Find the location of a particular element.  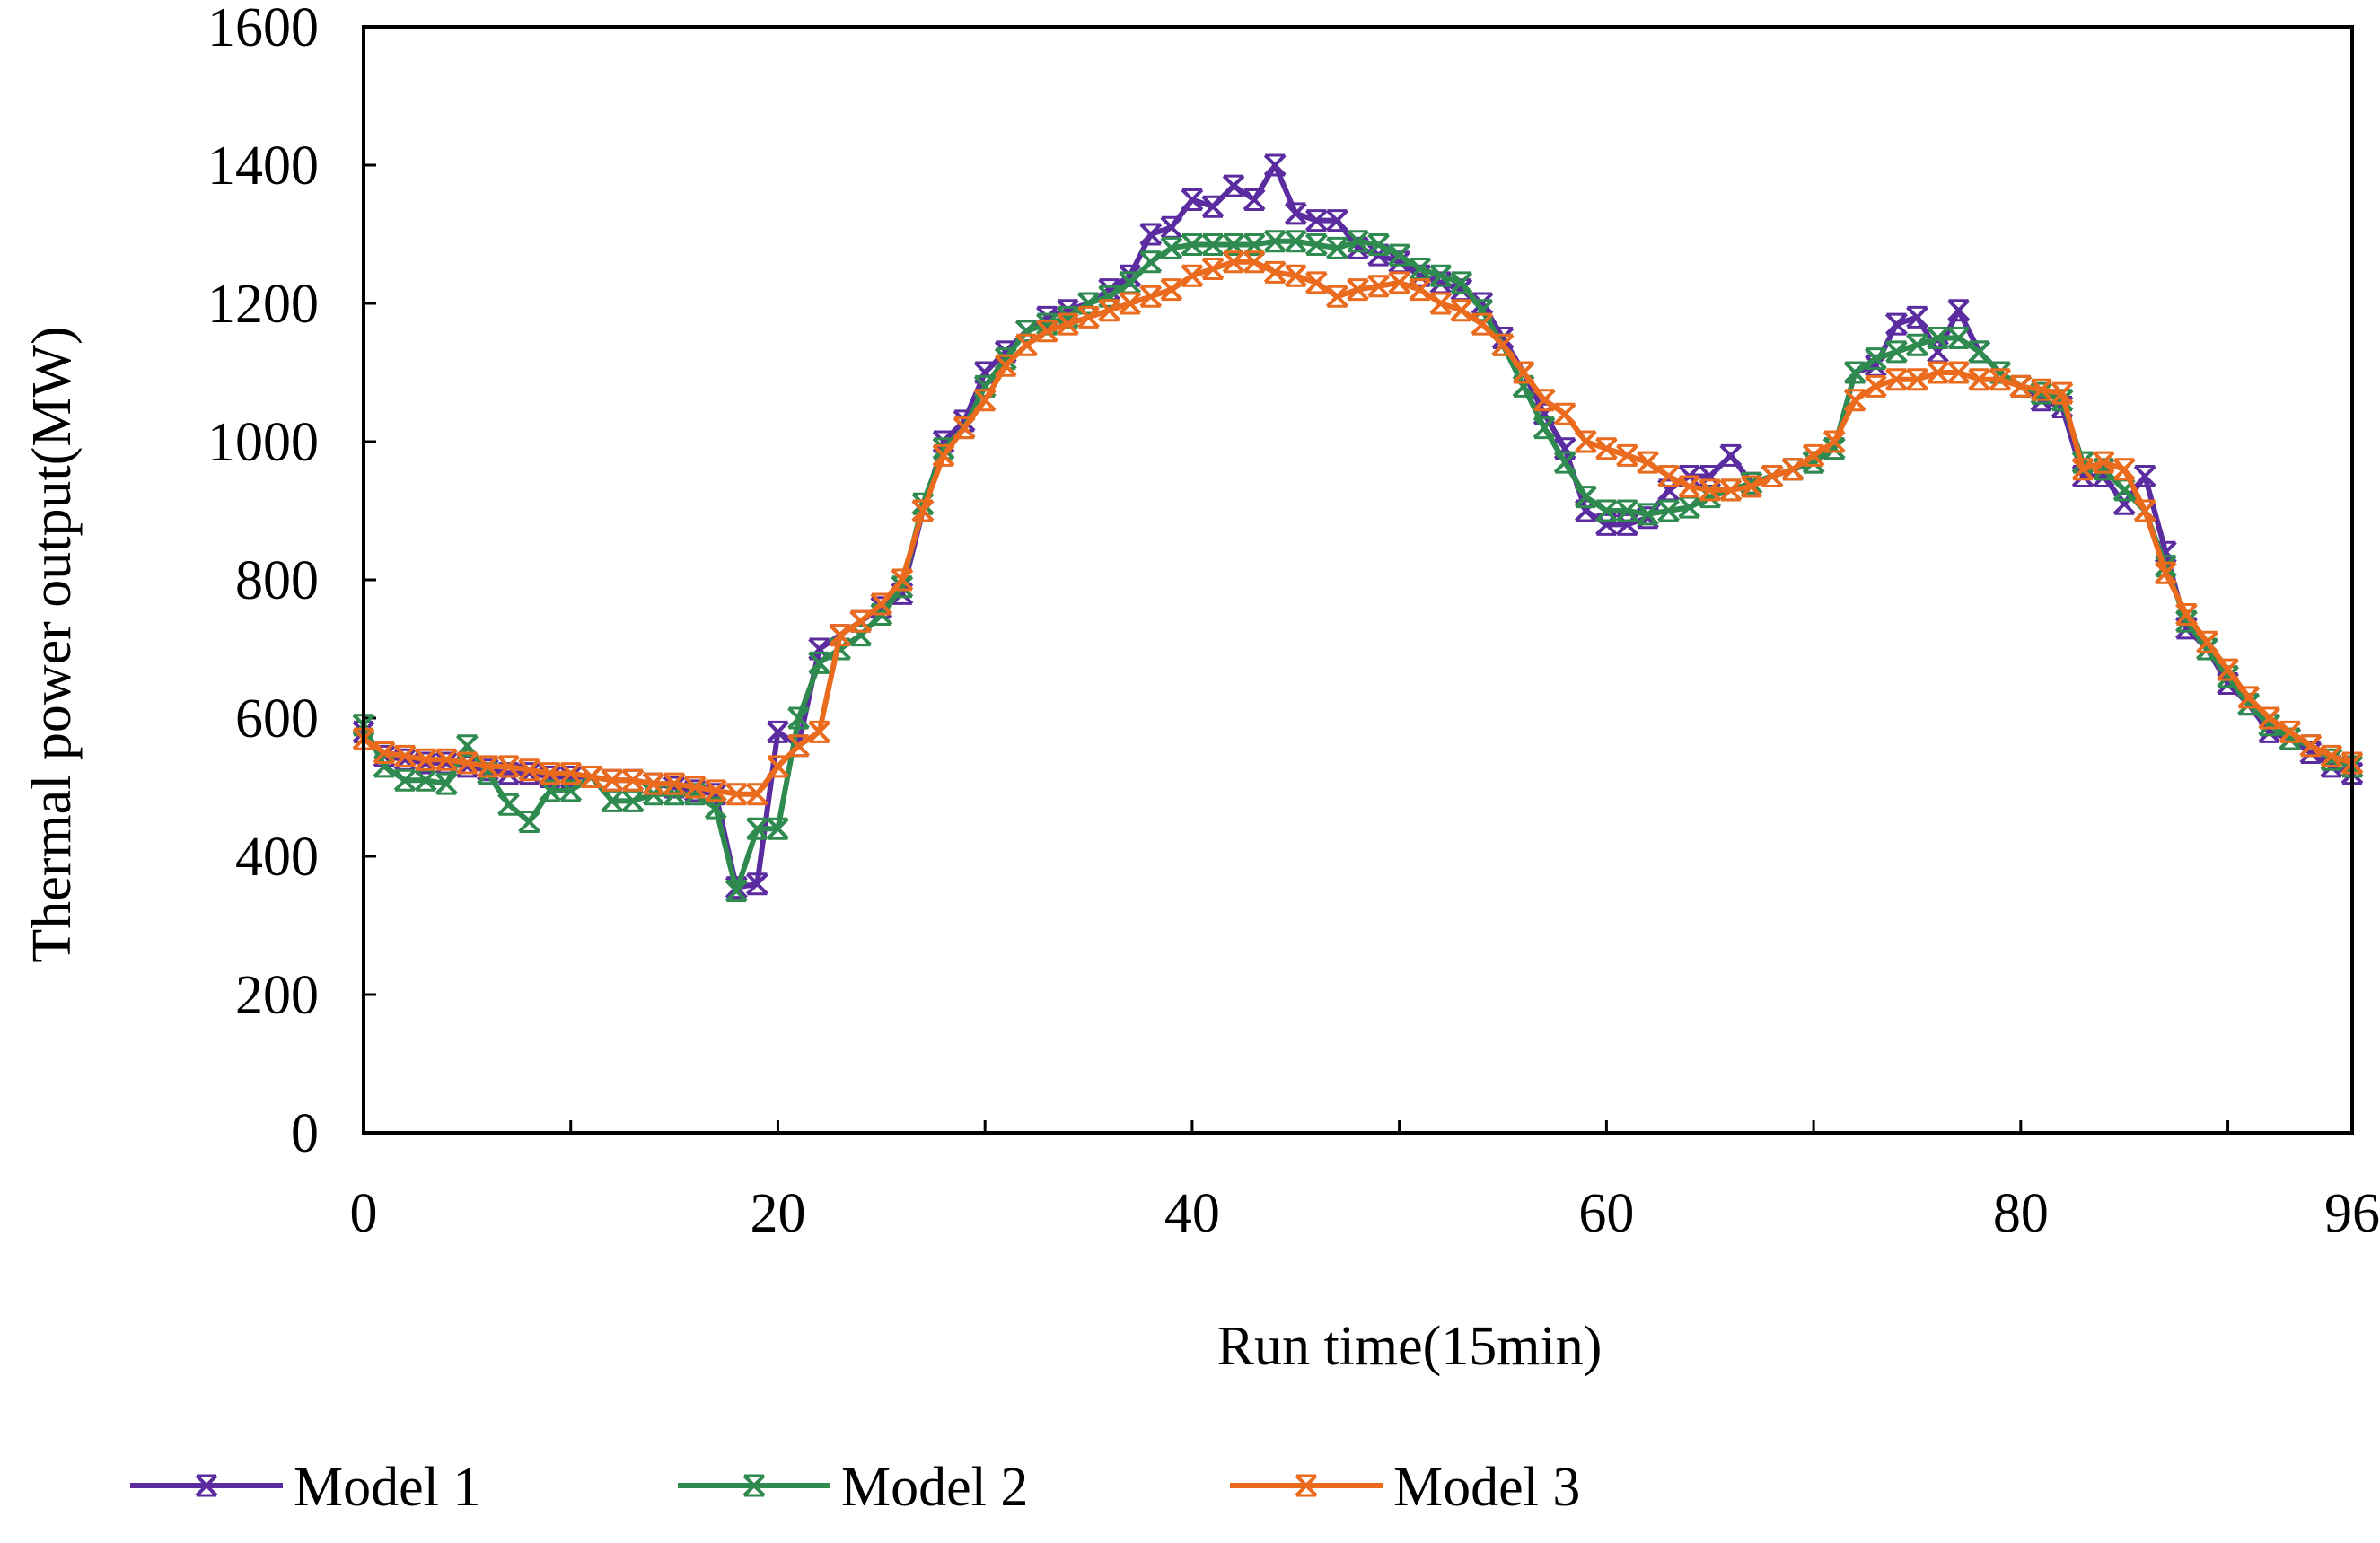

legend-item-2: Model 2 is located at coordinates (853, 1487).